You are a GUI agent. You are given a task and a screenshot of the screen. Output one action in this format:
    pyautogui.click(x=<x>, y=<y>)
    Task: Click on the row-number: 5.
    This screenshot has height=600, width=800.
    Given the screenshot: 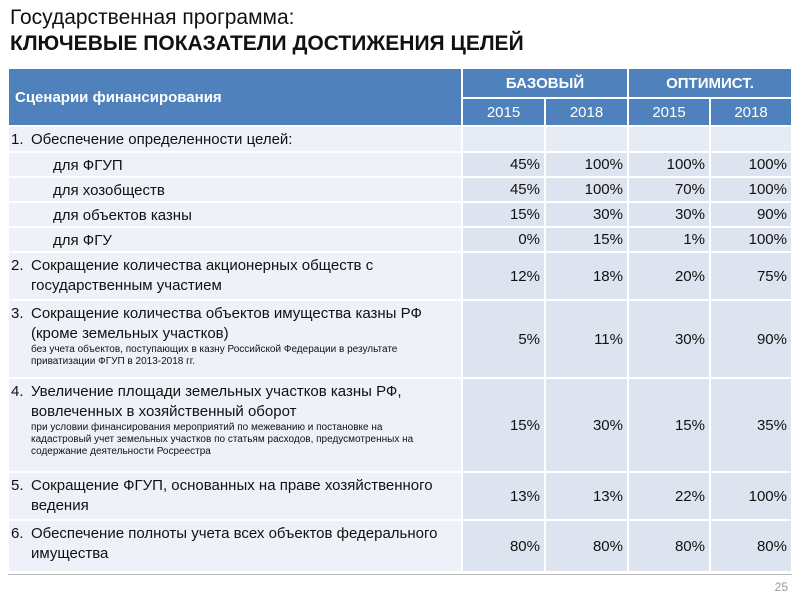 What is the action you would take?
    pyautogui.click(x=17, y=485)
    